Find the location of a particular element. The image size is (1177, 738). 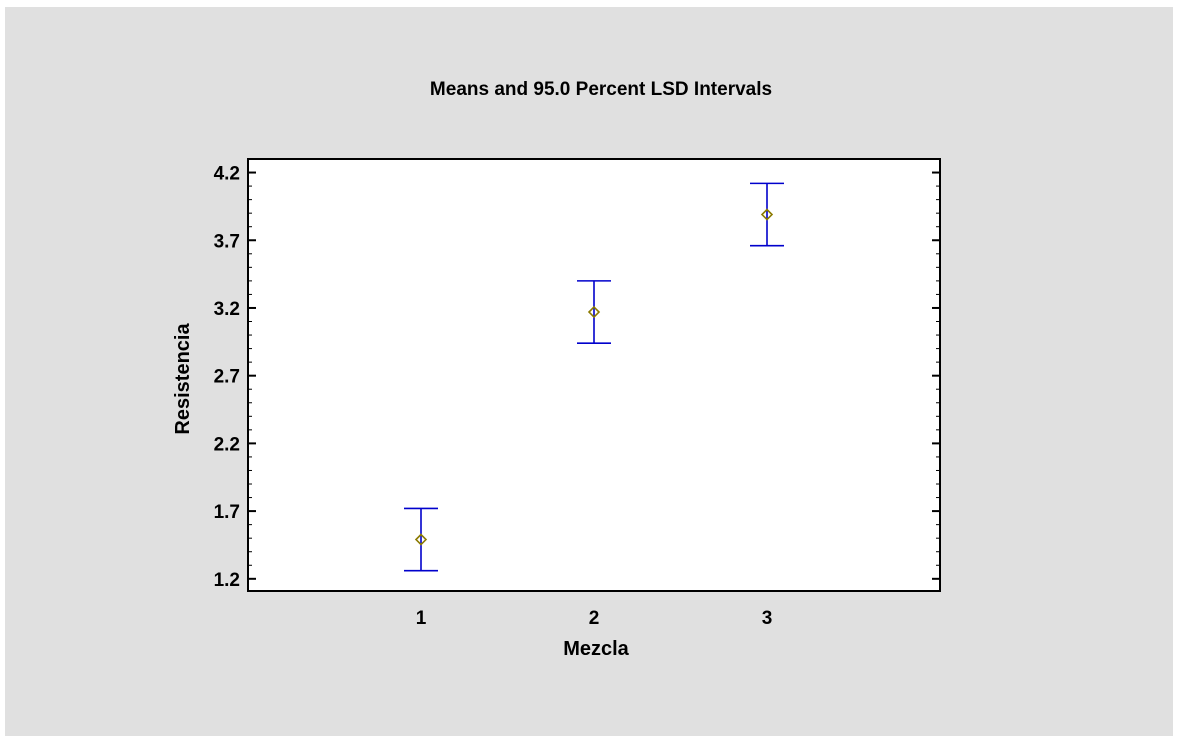

y-tick-label: 1.7 is located at coordinates (227, 512).